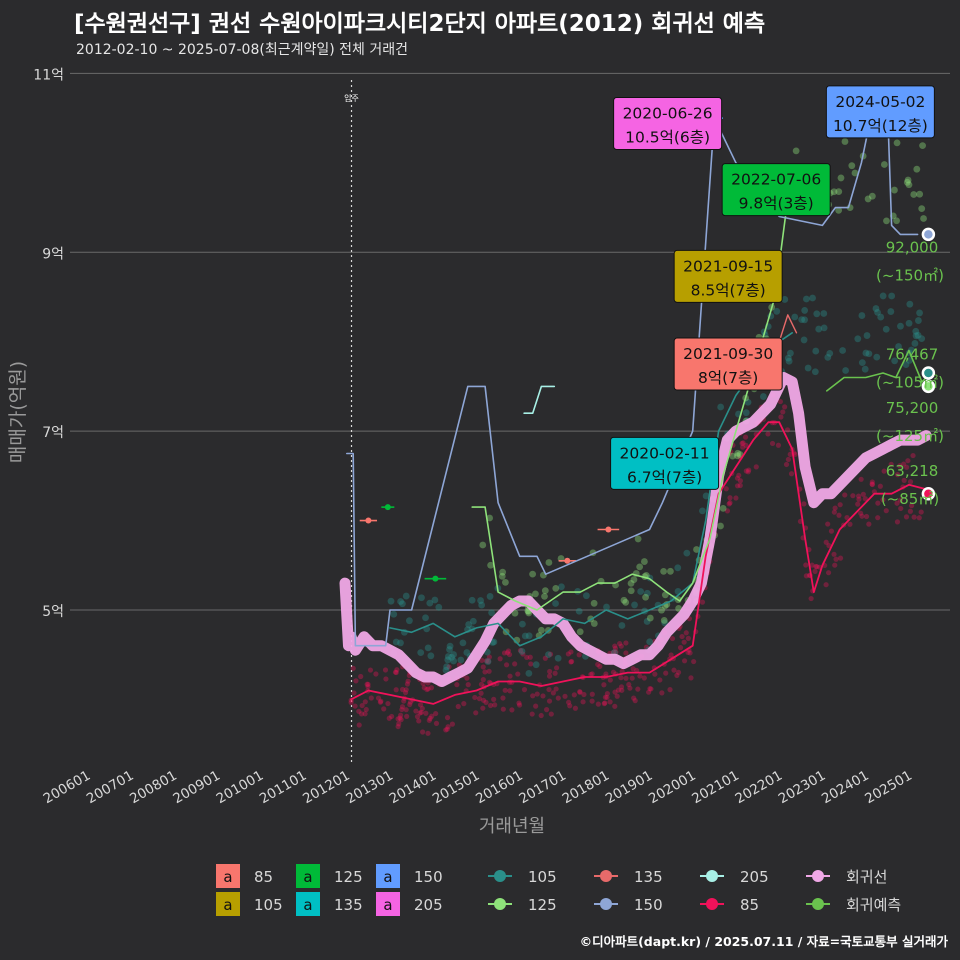  Describe the element at coordinates (413, 788) in the screenshot. I see `x-tick-label: 201401` at that location.